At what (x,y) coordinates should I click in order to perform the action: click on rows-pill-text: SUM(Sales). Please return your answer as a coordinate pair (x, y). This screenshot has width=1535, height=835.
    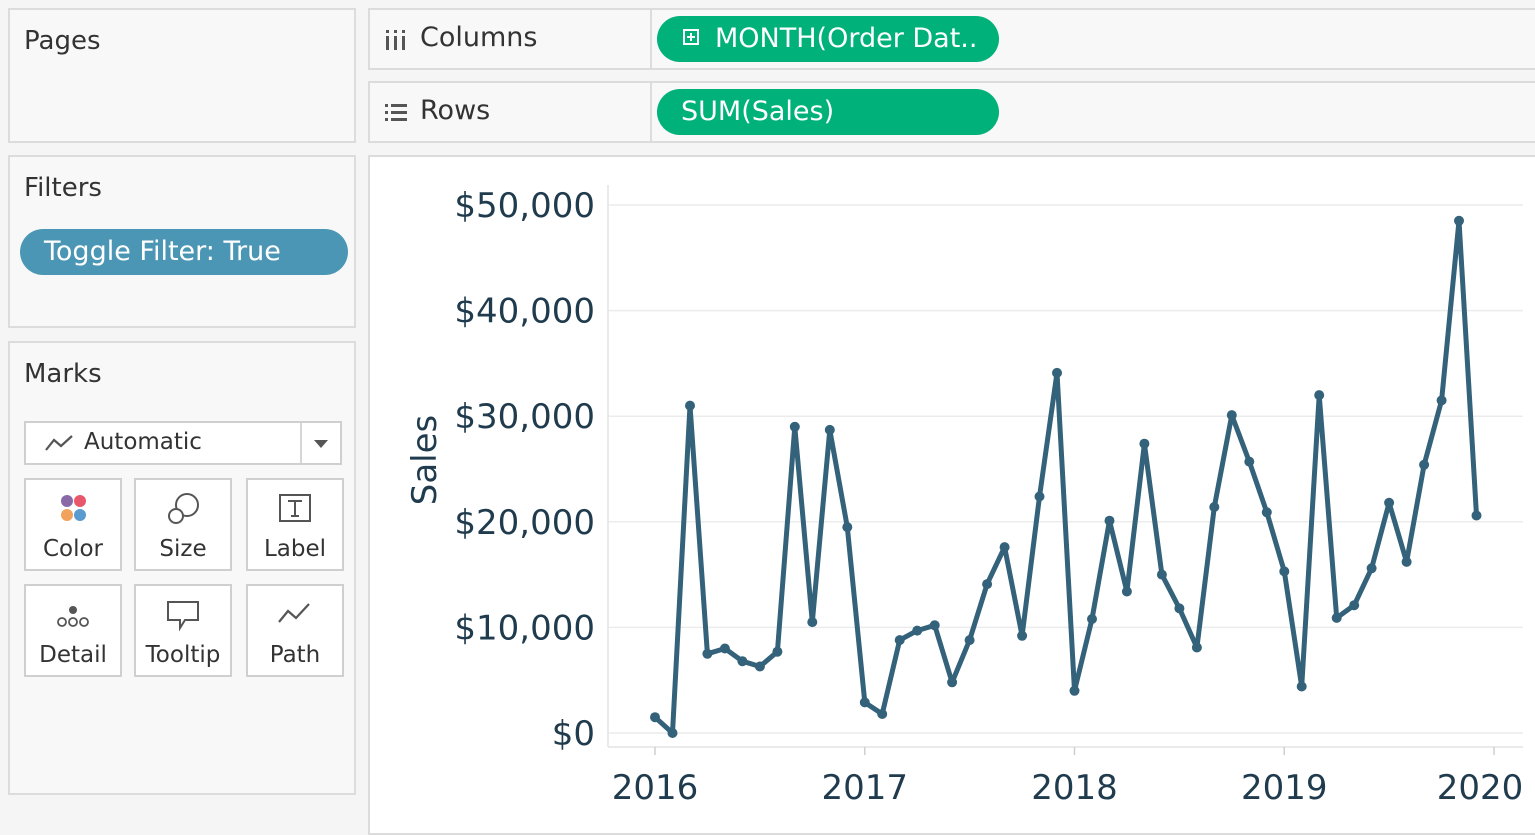
    Looking at the image, I should click on (758, 111).